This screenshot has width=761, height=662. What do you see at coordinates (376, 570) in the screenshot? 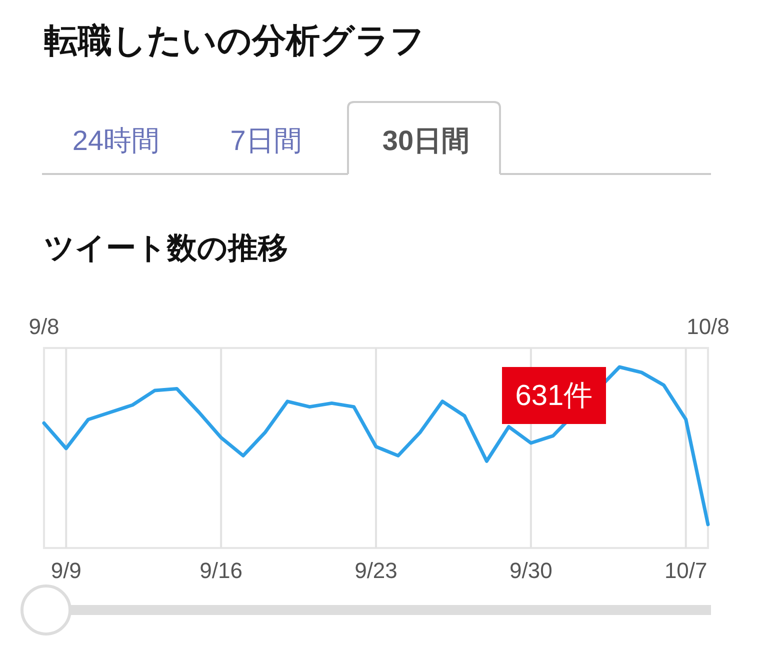
I see `x-tick-label: 9/23` at bounding box center [376, 570].